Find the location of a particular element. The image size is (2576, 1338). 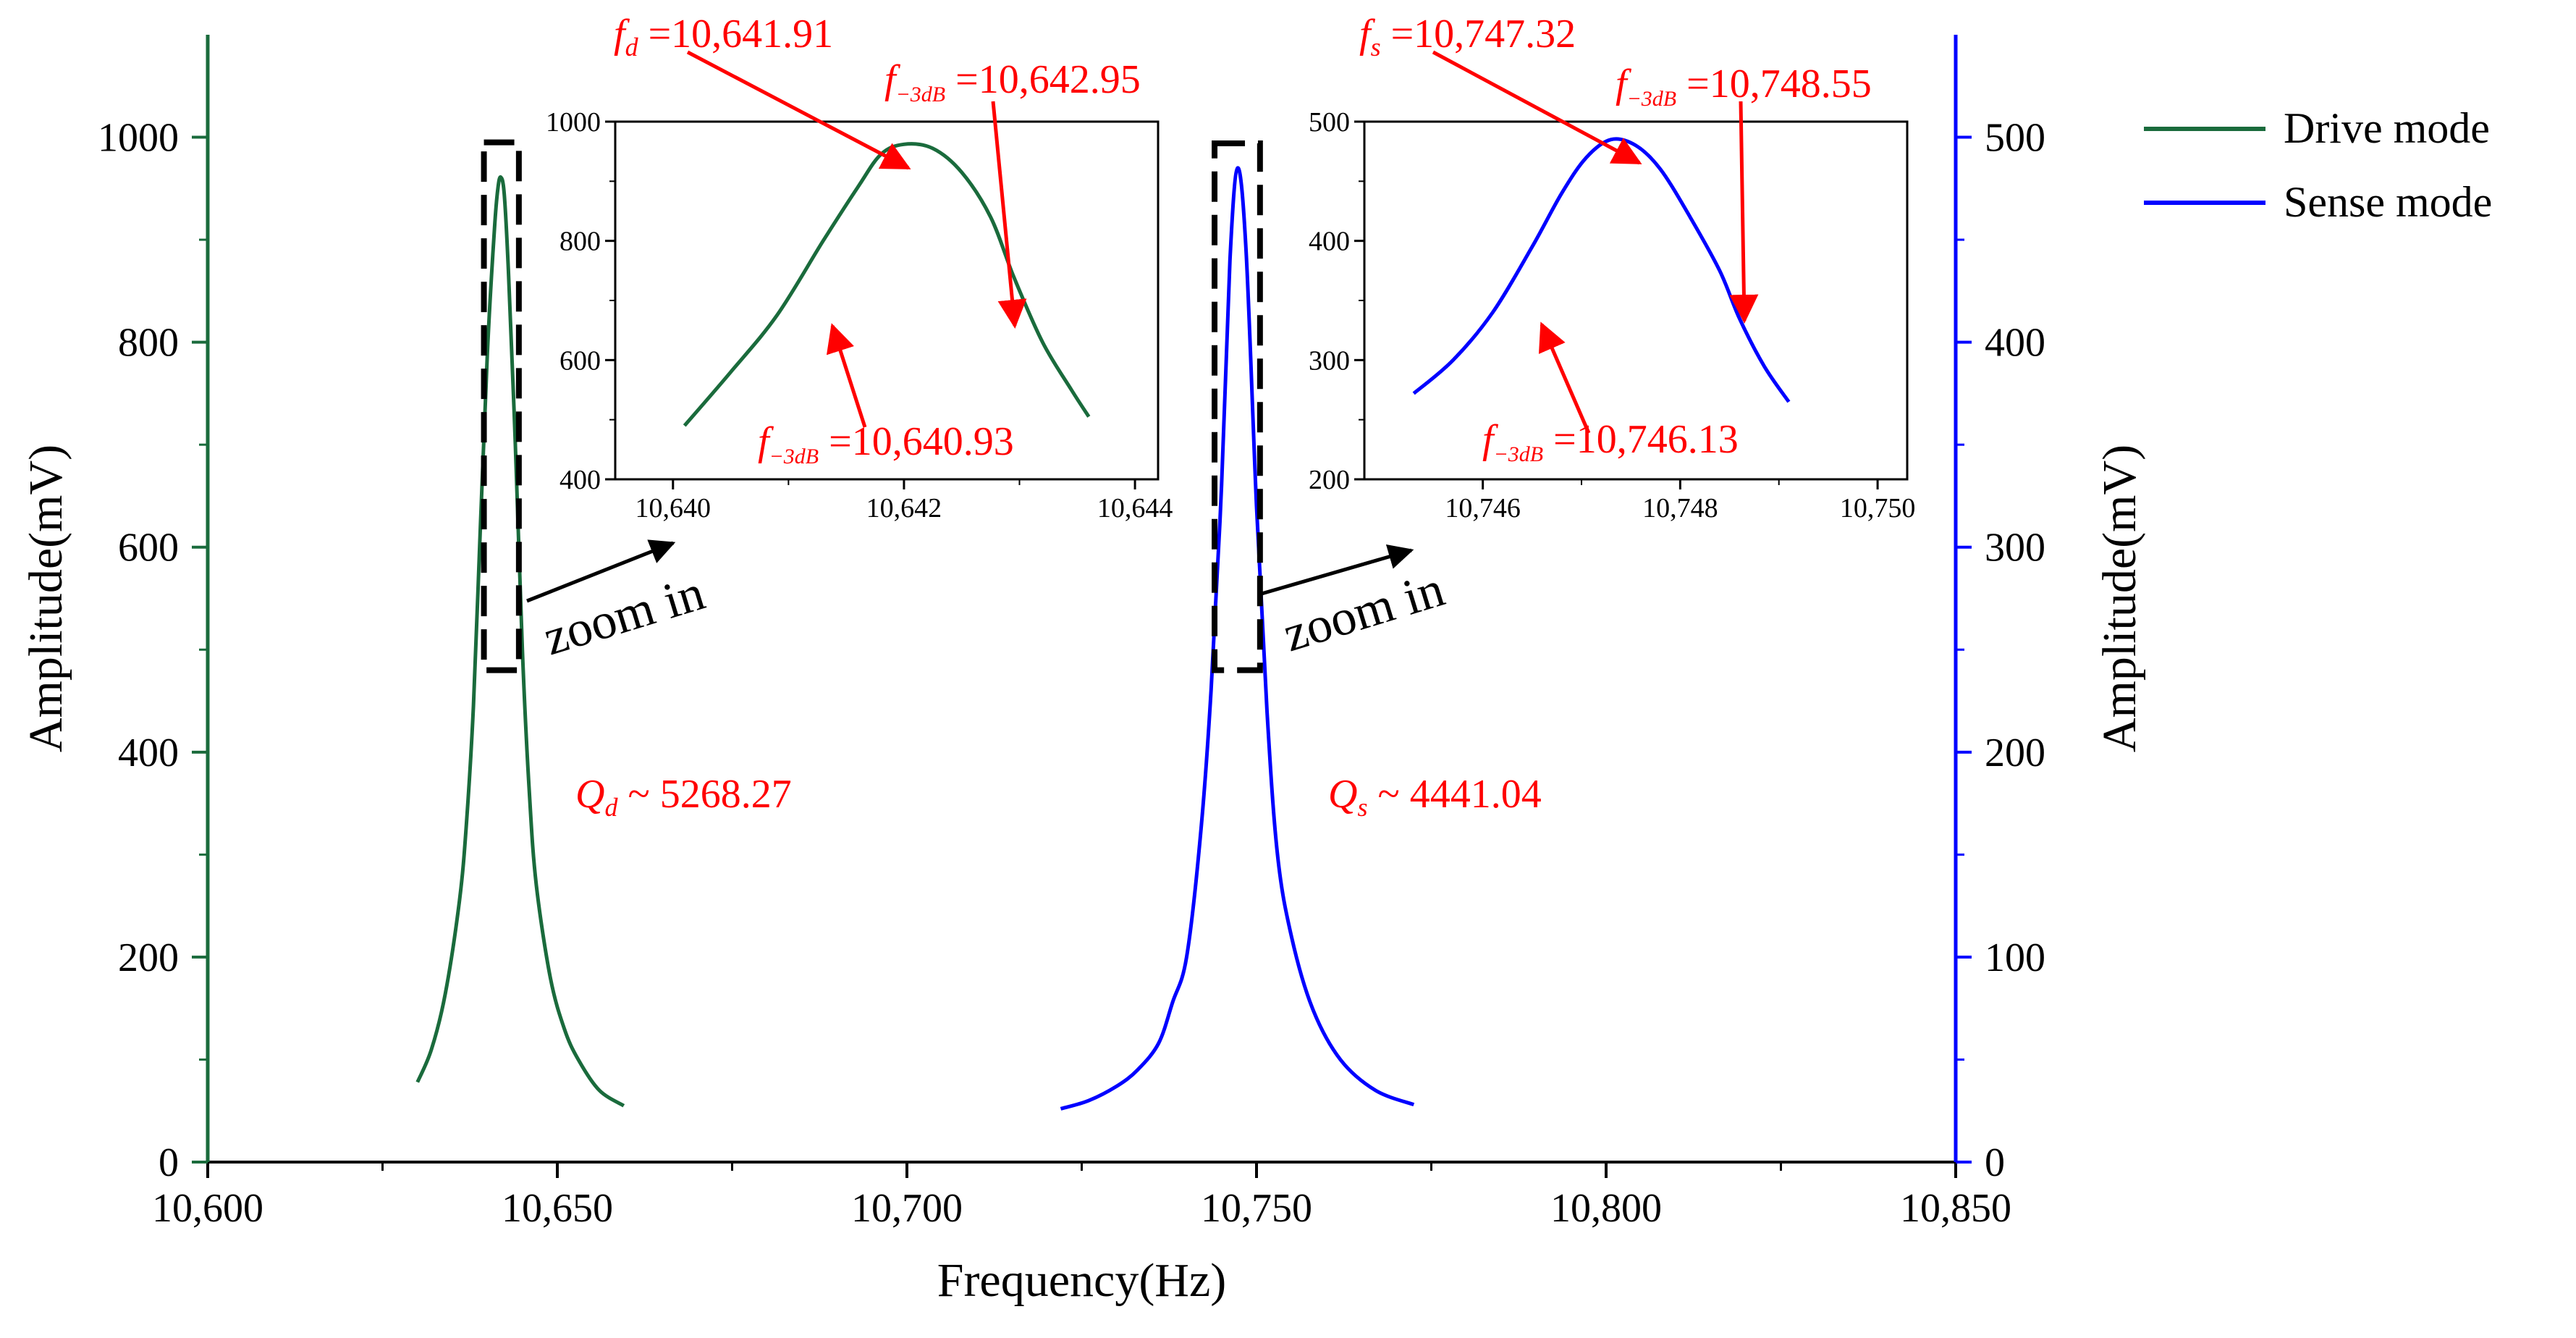

x-tick-label: 10,650 is located at coordinates (557, 1208).